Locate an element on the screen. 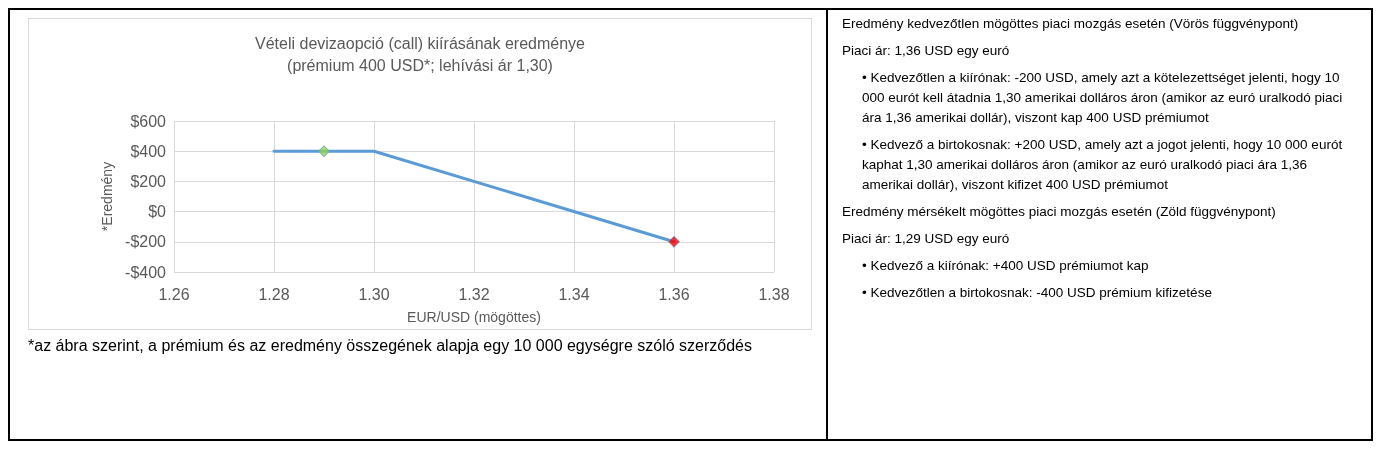  x-tick-label: 1.28 is located at coordinates (274, 294).